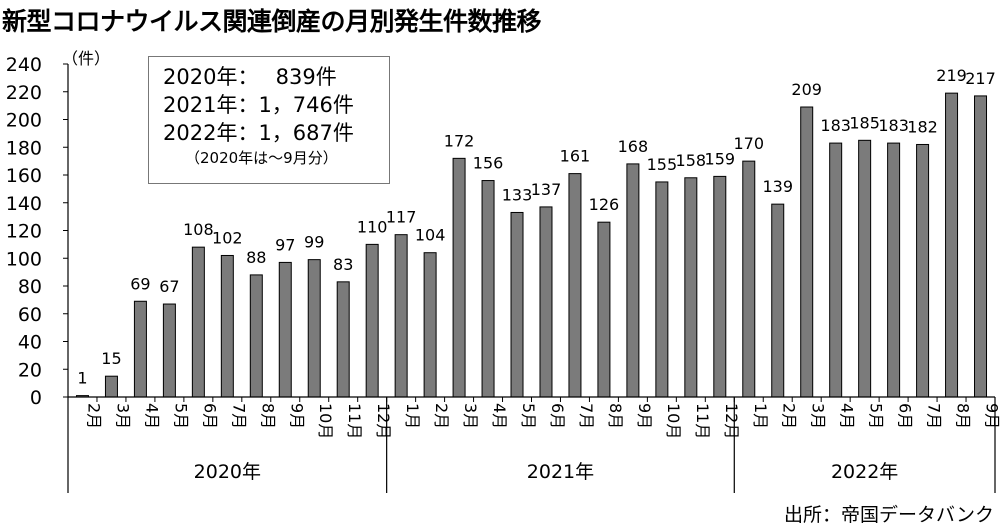 This screenshot has width=1000, height=530. I want to click on bar-value-label: 97, so click(285, 244).